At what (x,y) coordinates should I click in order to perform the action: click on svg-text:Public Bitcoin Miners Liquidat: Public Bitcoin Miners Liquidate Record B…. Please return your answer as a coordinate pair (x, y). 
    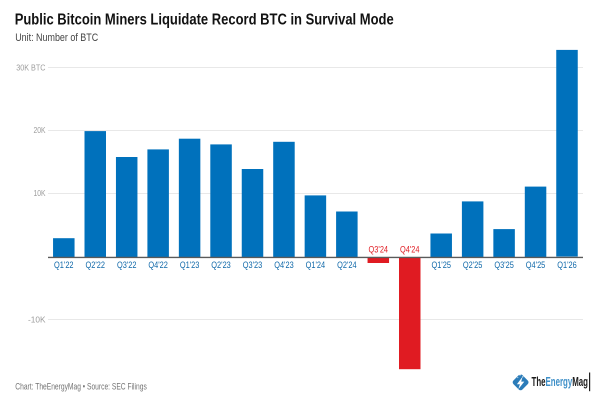
    Looking at the image, I should click on (204, 20).